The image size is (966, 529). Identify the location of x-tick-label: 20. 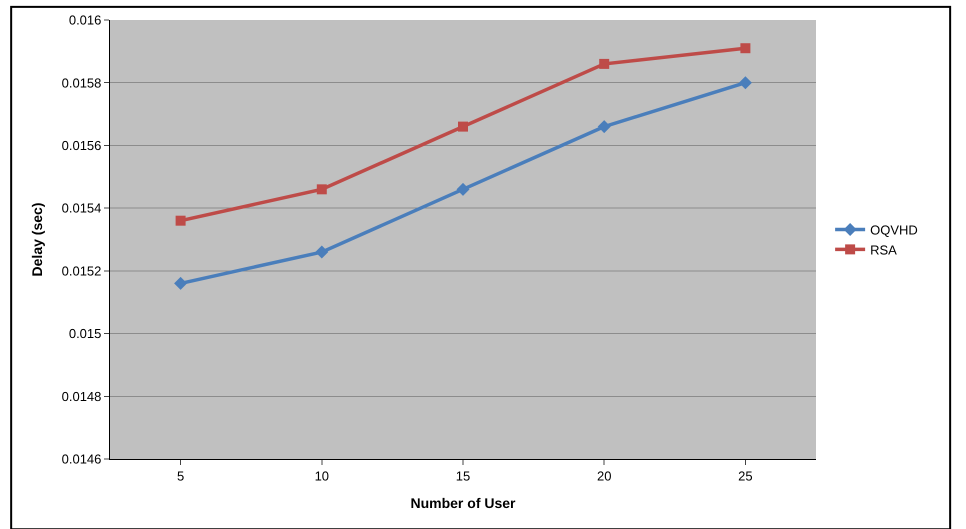
(604, 476).